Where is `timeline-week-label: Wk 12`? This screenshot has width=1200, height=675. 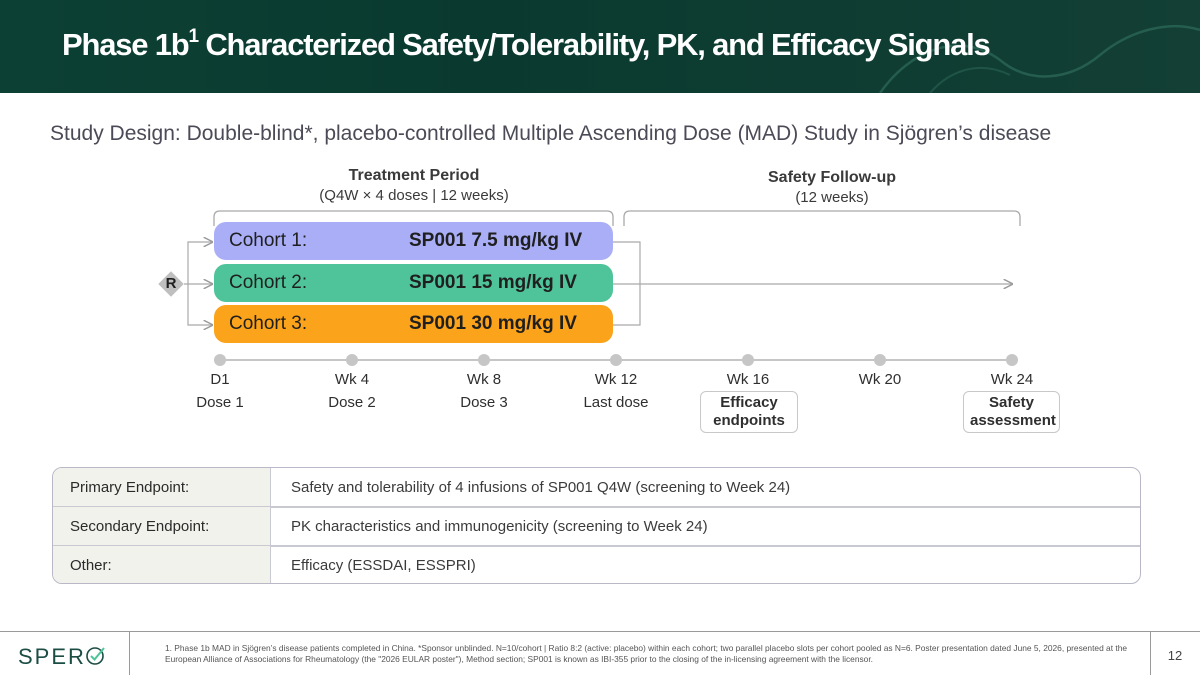
timeline-week-label: Wk 12 is located at coordinates (616, 379).